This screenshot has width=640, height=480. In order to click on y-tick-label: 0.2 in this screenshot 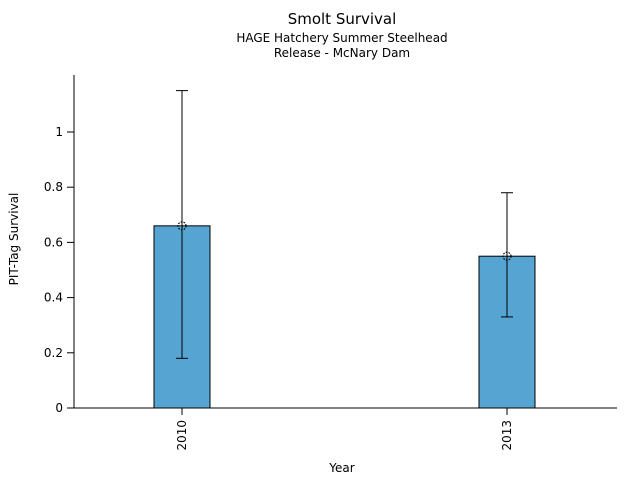, I will do `click(53, 353)`.